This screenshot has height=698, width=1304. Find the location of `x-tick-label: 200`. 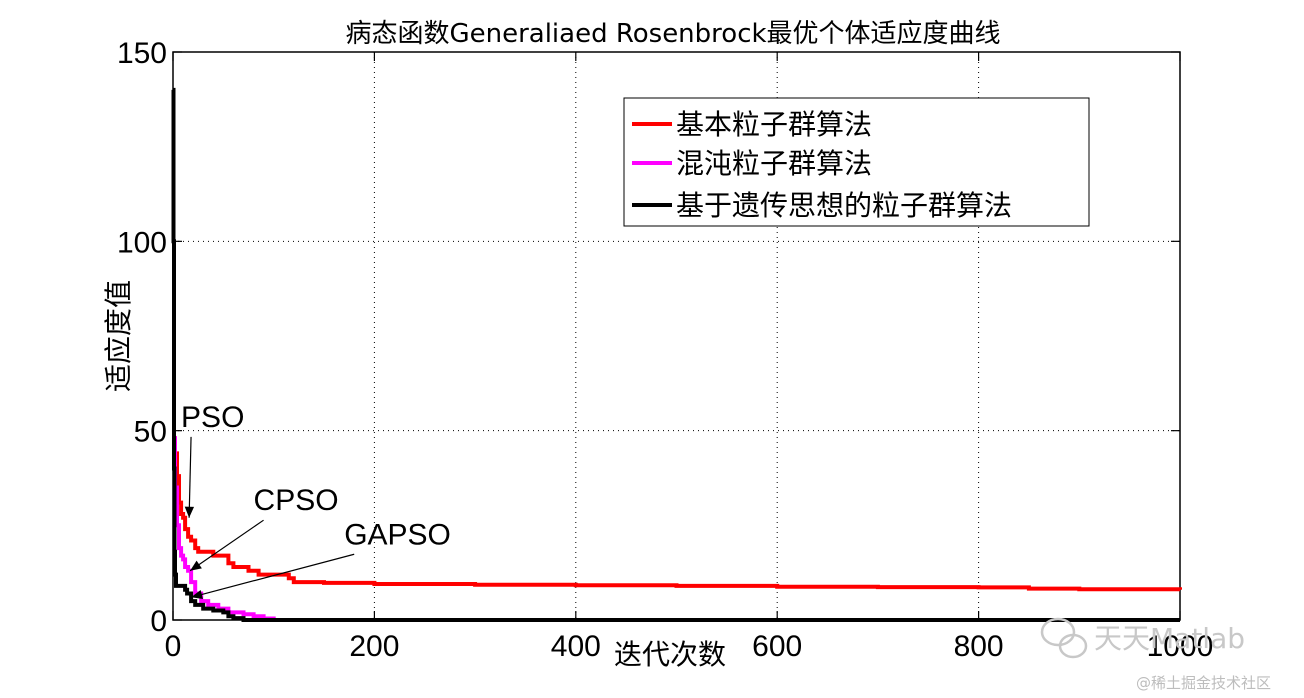

x-tick-label: 200 is located at coordinates (374, 646).